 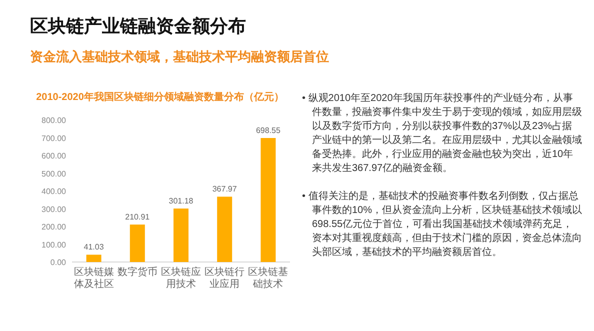 I want to click on data-label: 698.55, so click(x=268, y=131).